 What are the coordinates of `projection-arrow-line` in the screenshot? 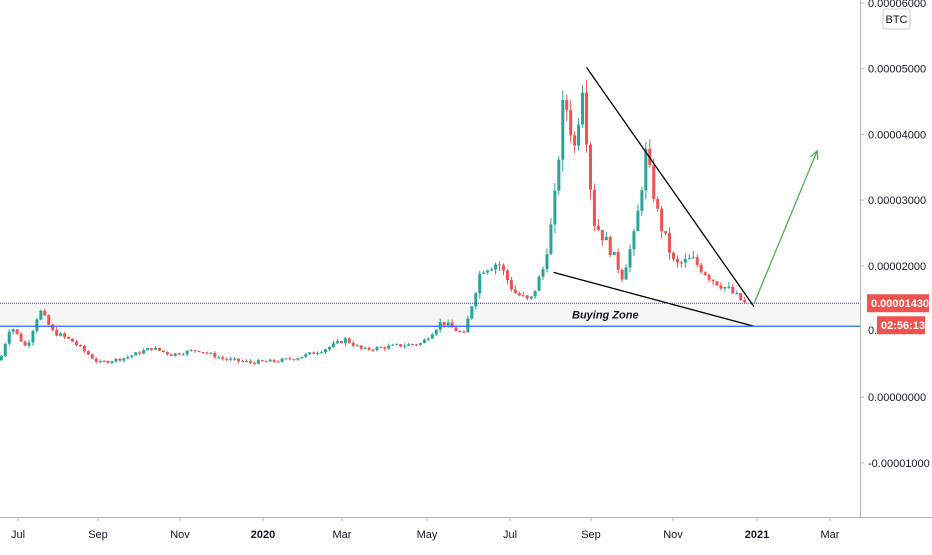 It's located at (785, 227).